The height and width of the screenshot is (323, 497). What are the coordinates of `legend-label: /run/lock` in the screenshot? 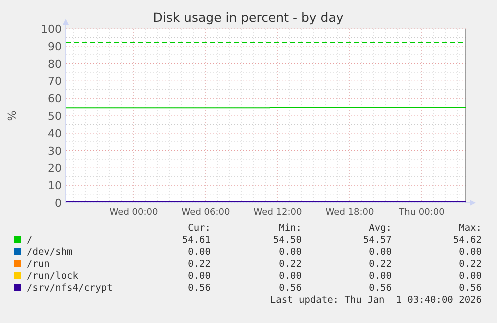 It's located at (53, 276).